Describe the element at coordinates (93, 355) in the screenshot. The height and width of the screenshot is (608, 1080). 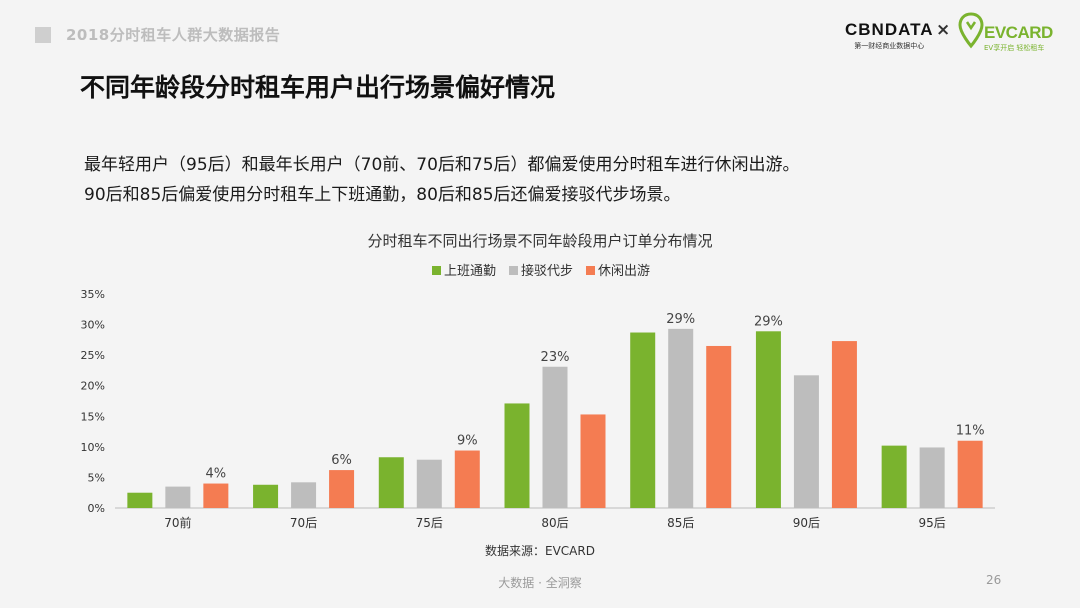
I see `y-tick-label: 25%` at that location.